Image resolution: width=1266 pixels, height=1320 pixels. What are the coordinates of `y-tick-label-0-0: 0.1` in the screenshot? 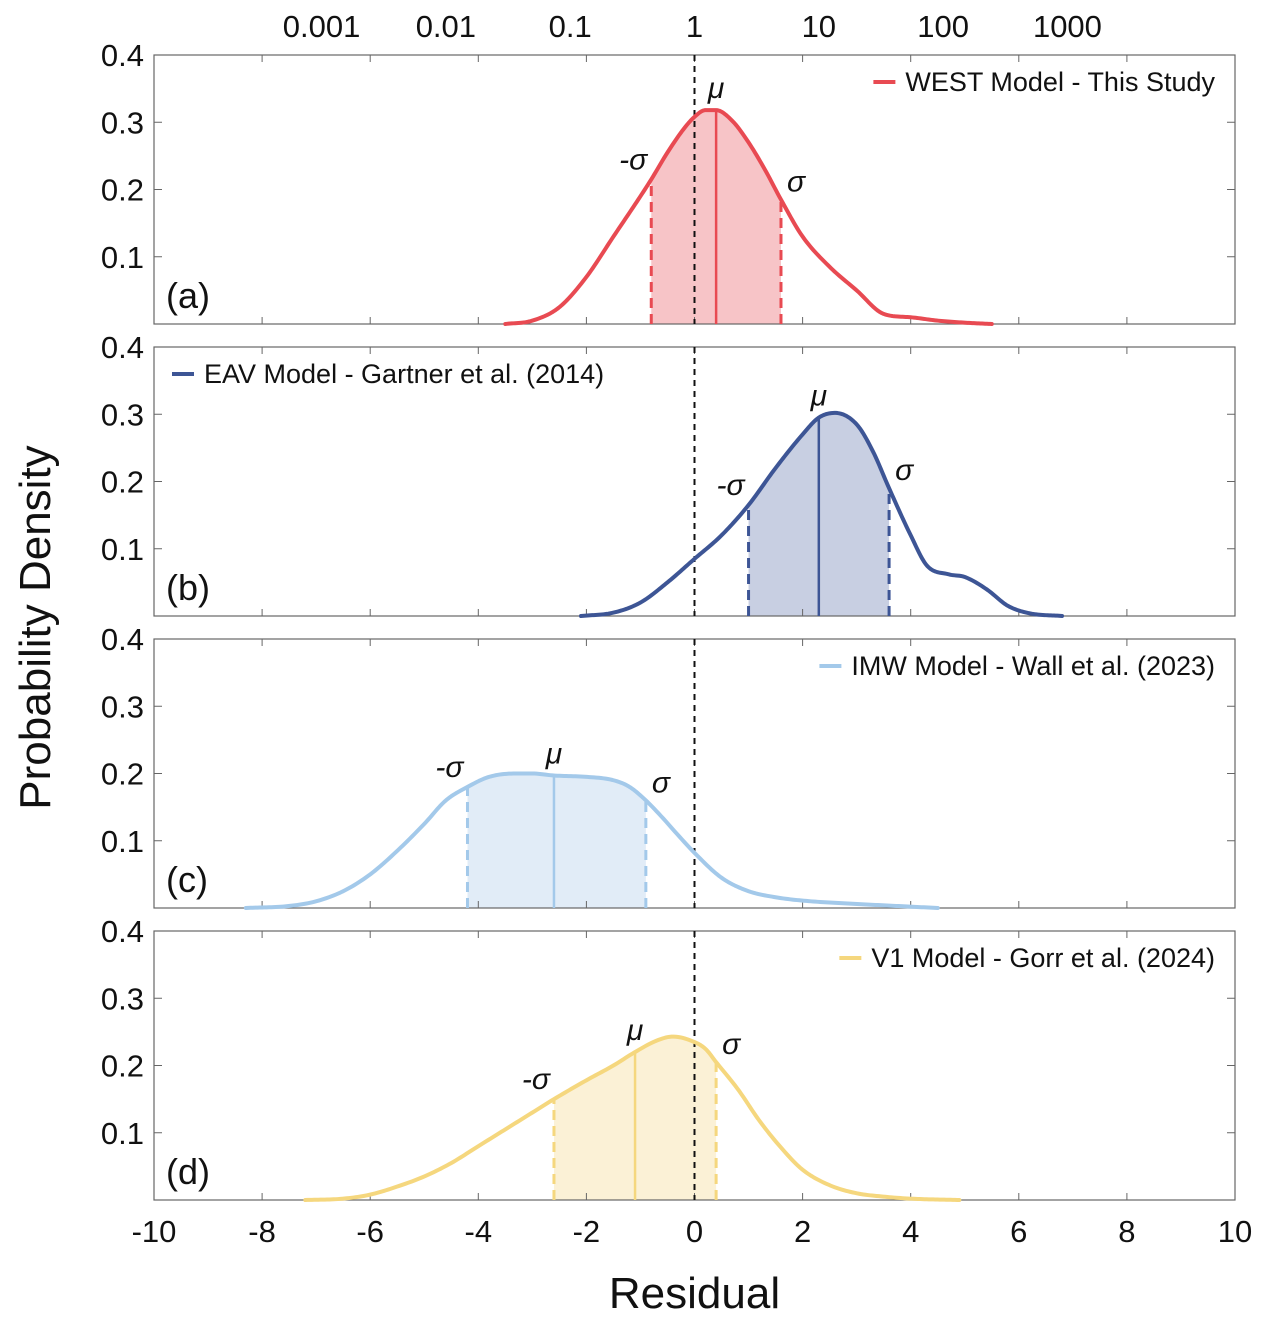 It's located at (122, 257).